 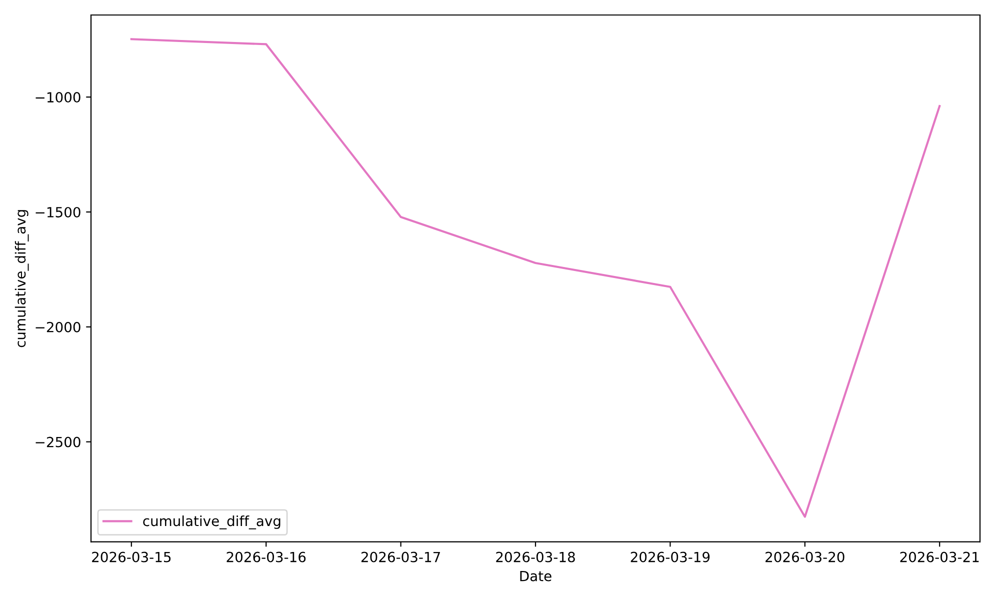 I want to click on y-tick-label: −1500, so click(x=58, y=212).